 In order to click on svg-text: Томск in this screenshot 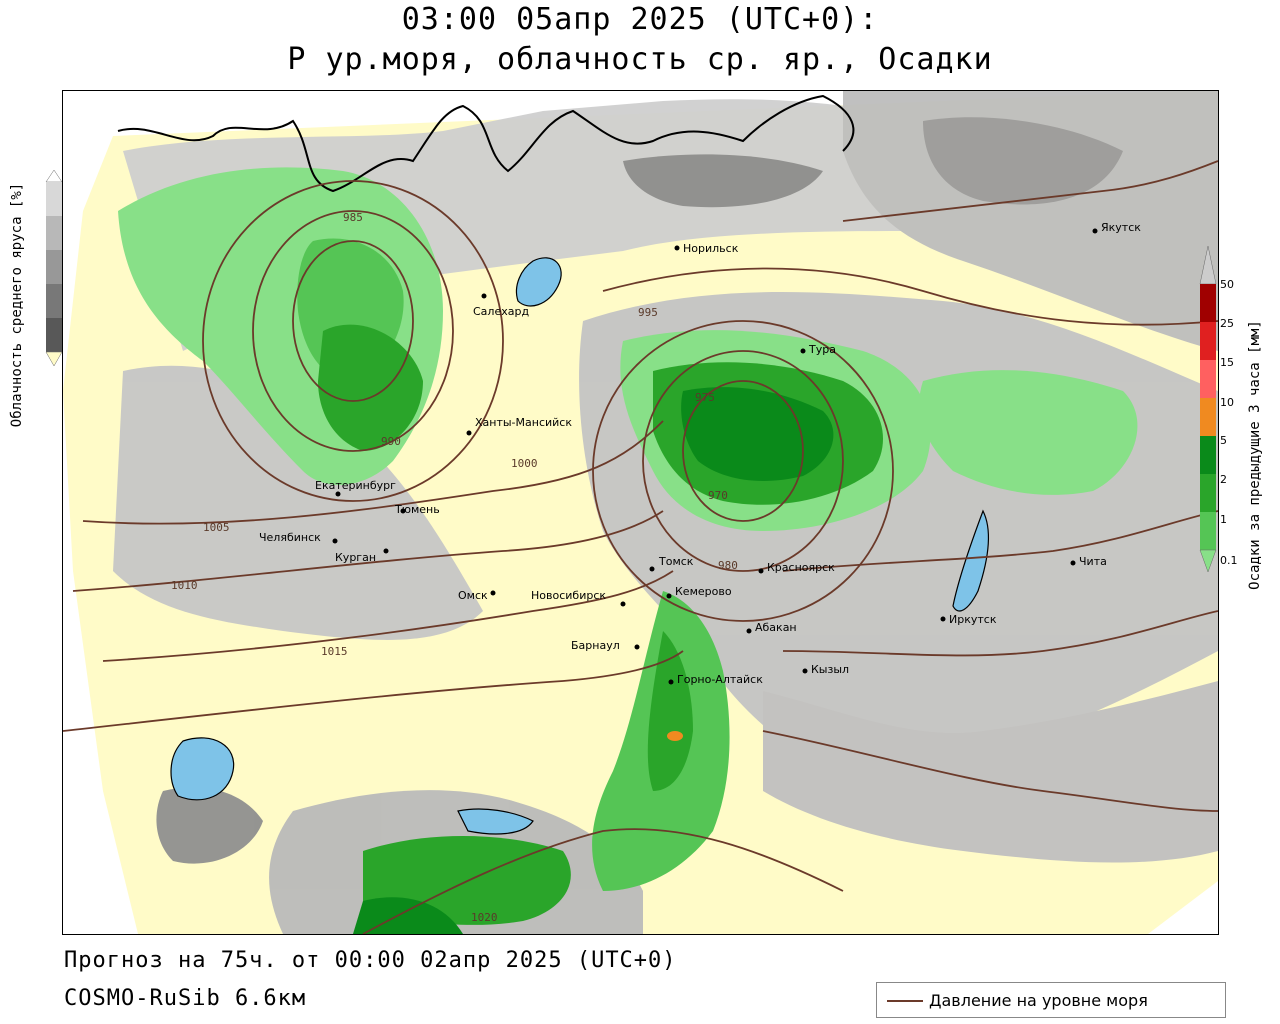, I will do `click(676, 561)`.